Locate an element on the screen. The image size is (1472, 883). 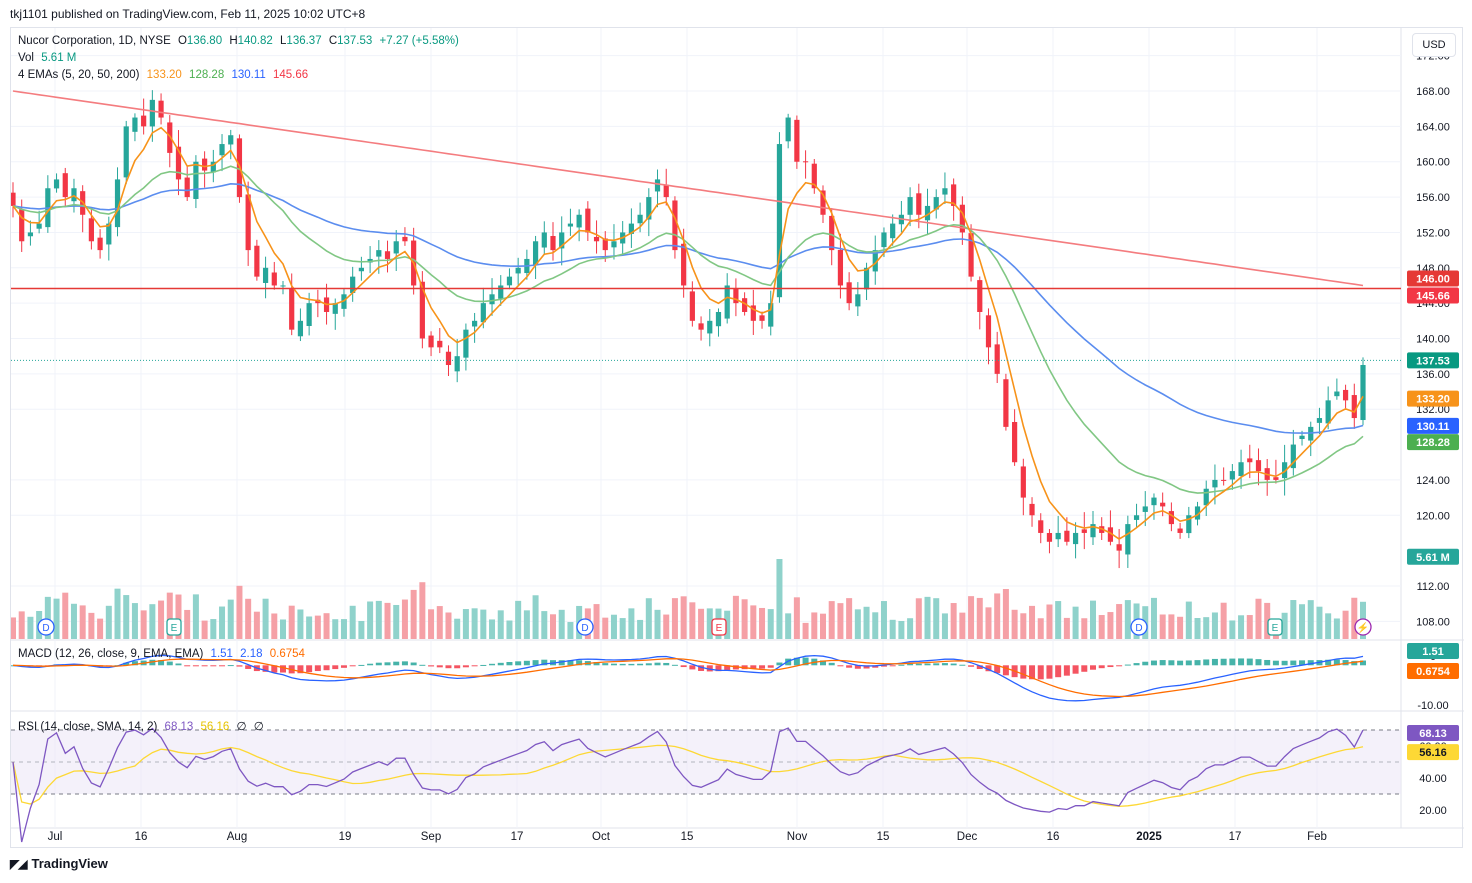
dividend-marker is located at coordinates (585, 627).